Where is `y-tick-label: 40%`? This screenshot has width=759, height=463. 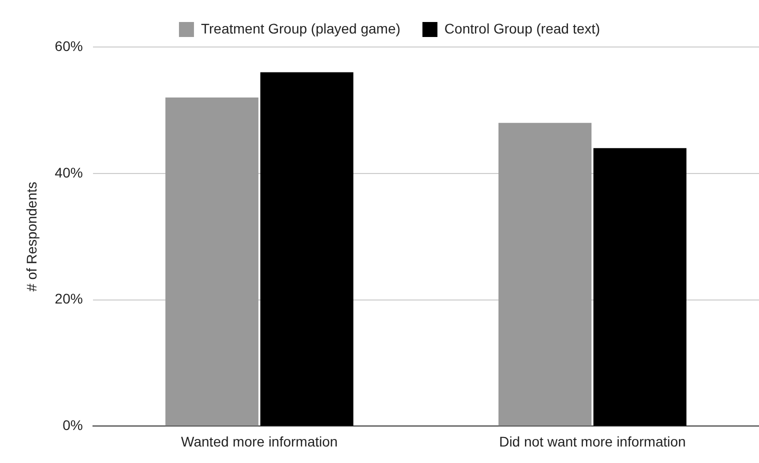 y-tick-label: 40% is located at coordinates (68, 172).